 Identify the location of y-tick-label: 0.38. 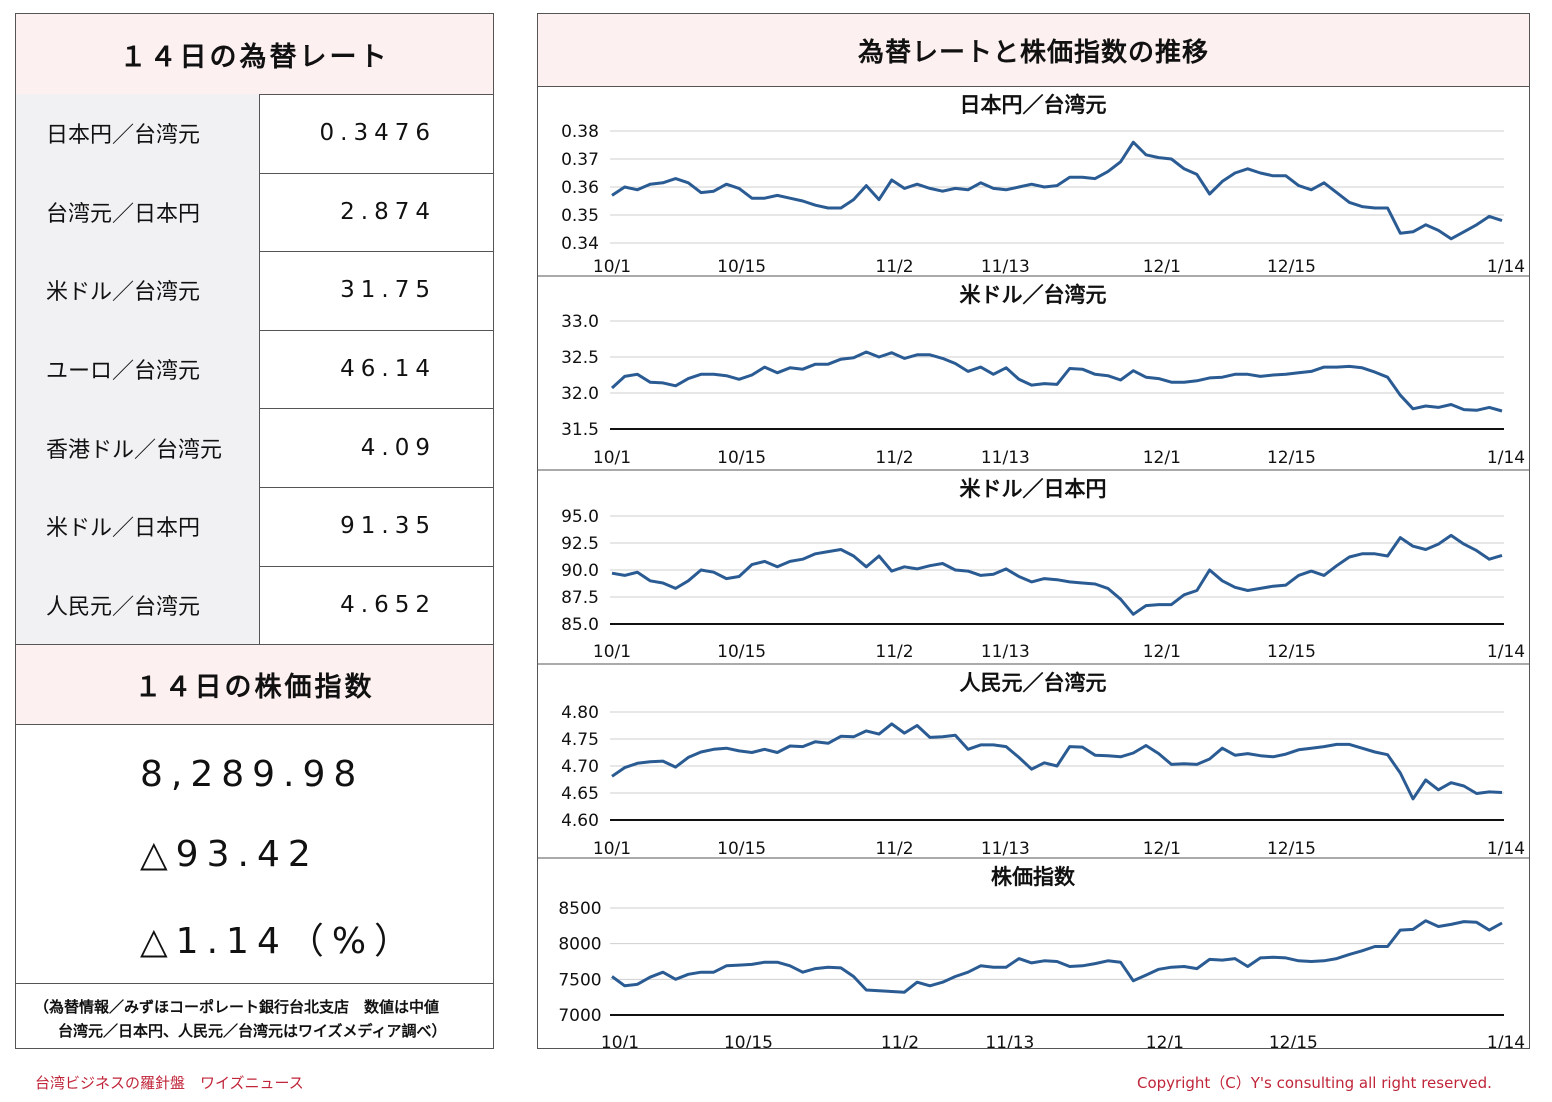
(580, 132).